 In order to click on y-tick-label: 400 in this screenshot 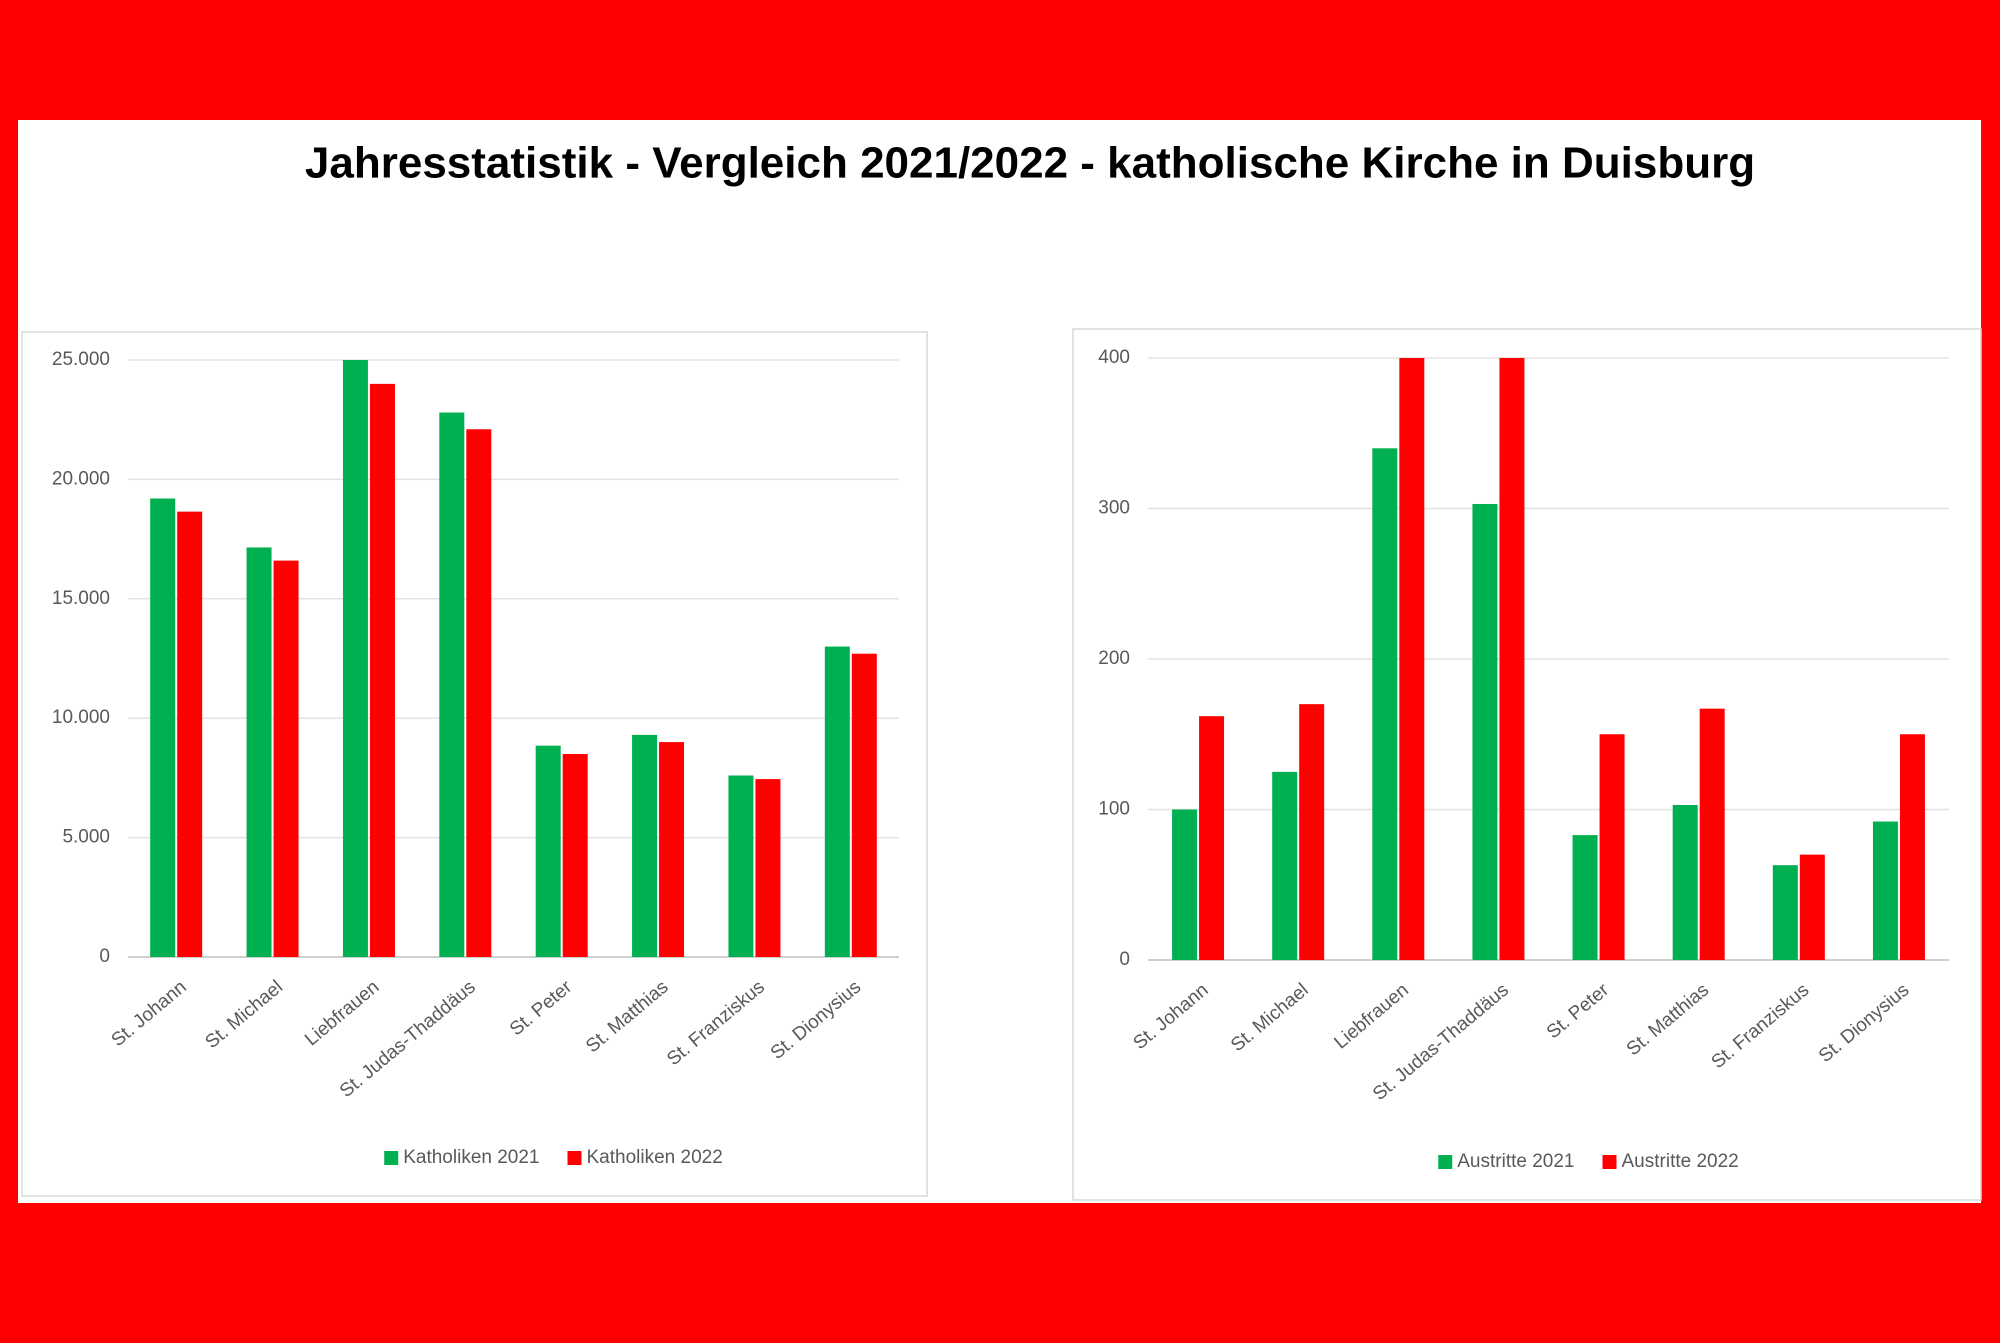, I will do `click(1114, 357)`.